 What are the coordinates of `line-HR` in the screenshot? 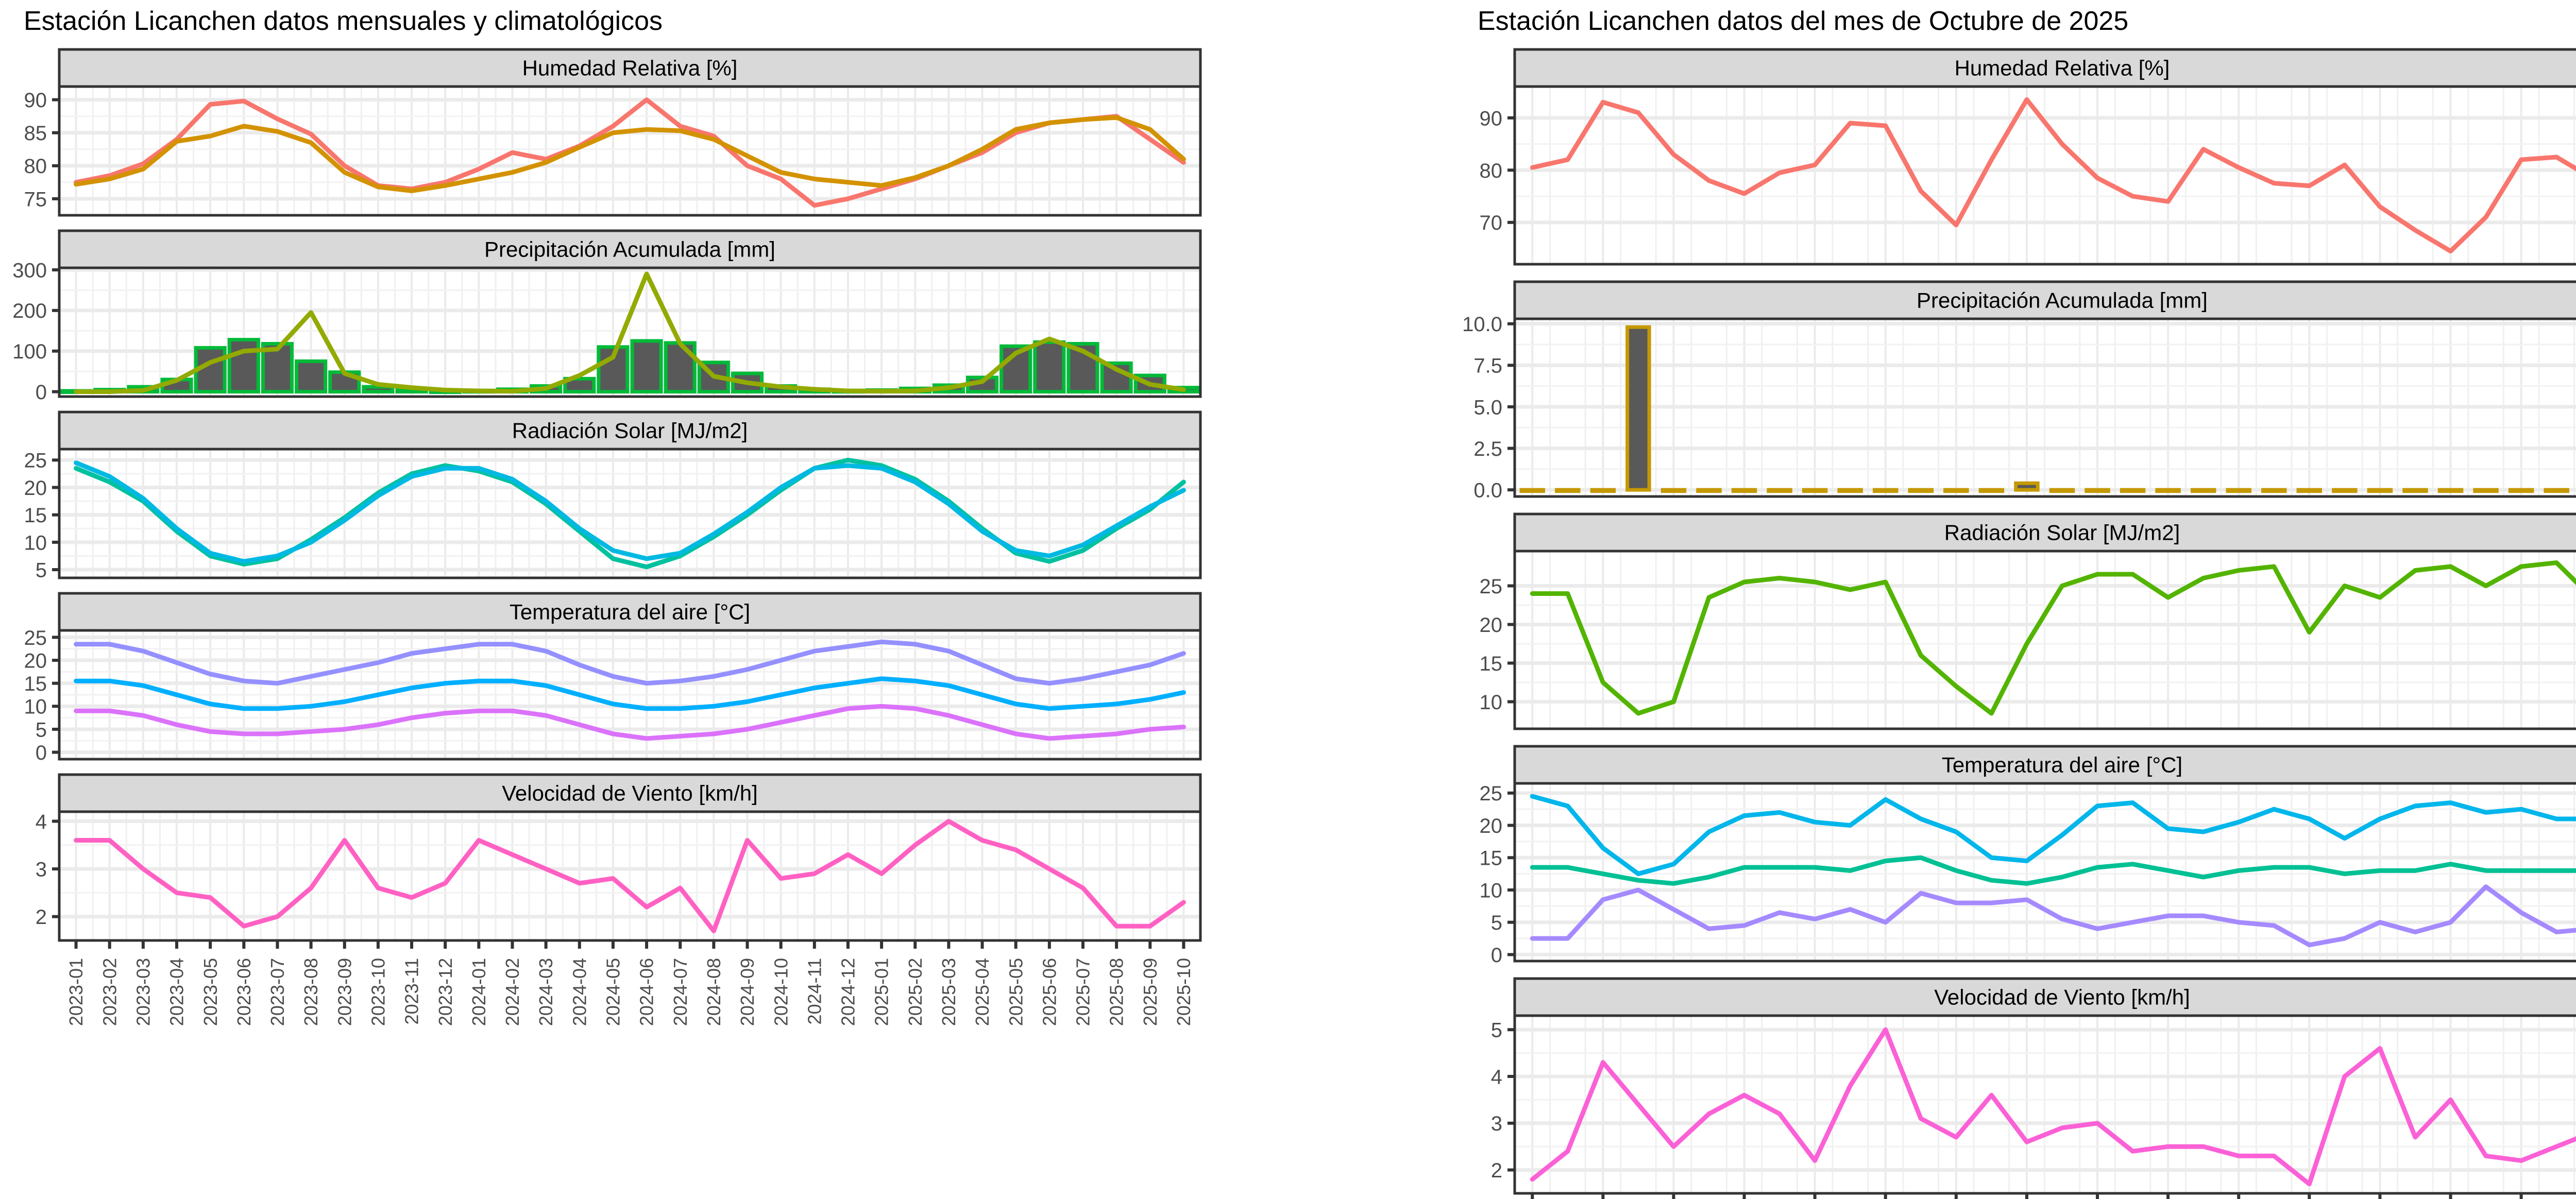 It's located at (2053, 175).